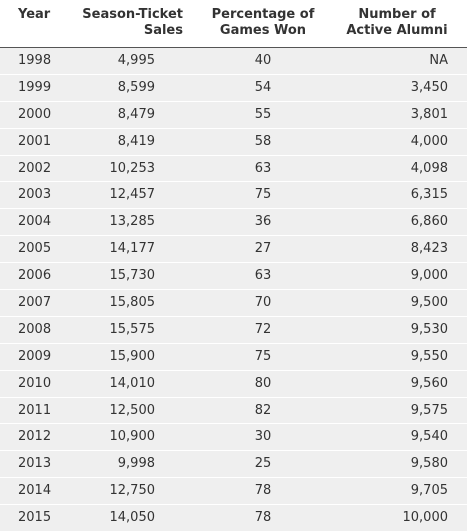  I want to click on table-cell: 6,860, so click(429, 222).